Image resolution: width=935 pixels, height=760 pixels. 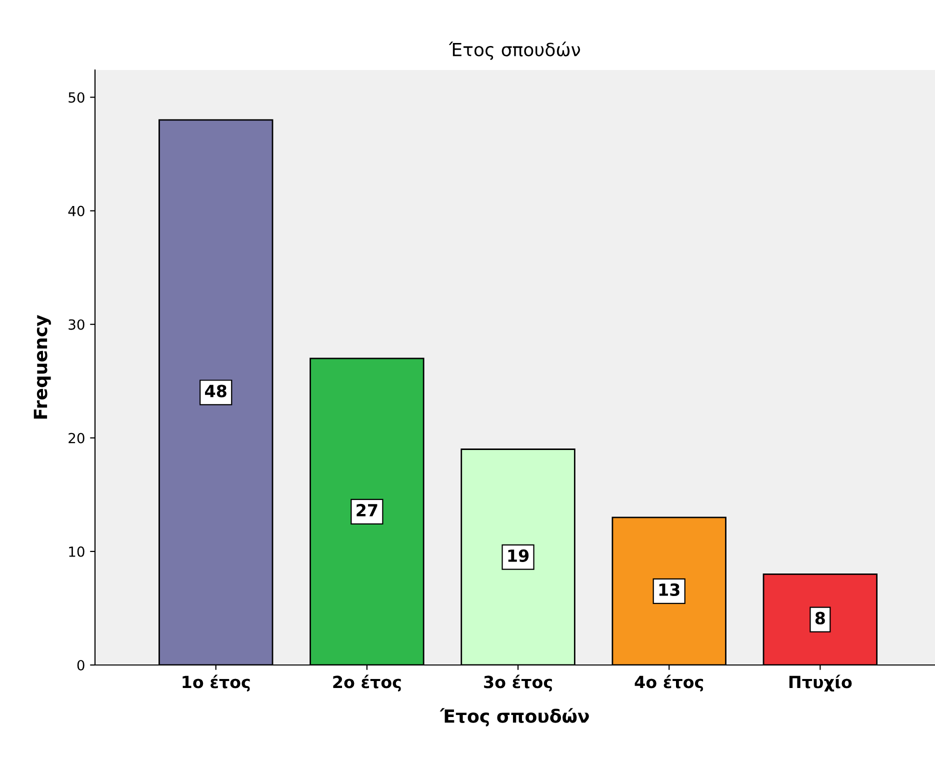 I want to click on y-axis-title: Frequency, so click(x=42, y=366).